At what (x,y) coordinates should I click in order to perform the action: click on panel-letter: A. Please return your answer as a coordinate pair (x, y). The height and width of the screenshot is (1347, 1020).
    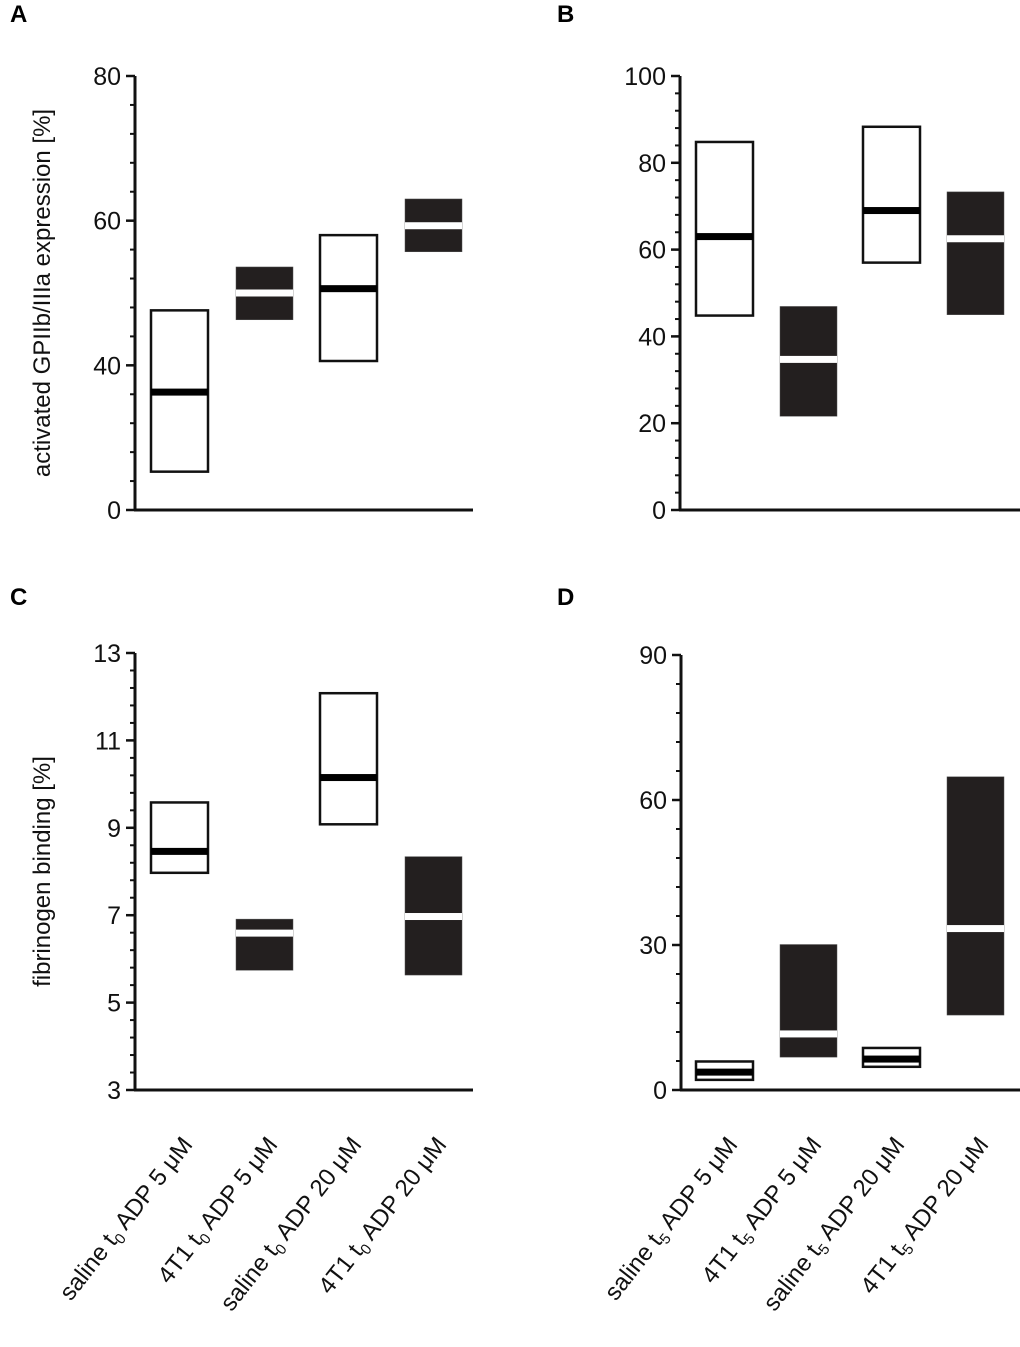
    Looking at the image, I should click on (18, 14).